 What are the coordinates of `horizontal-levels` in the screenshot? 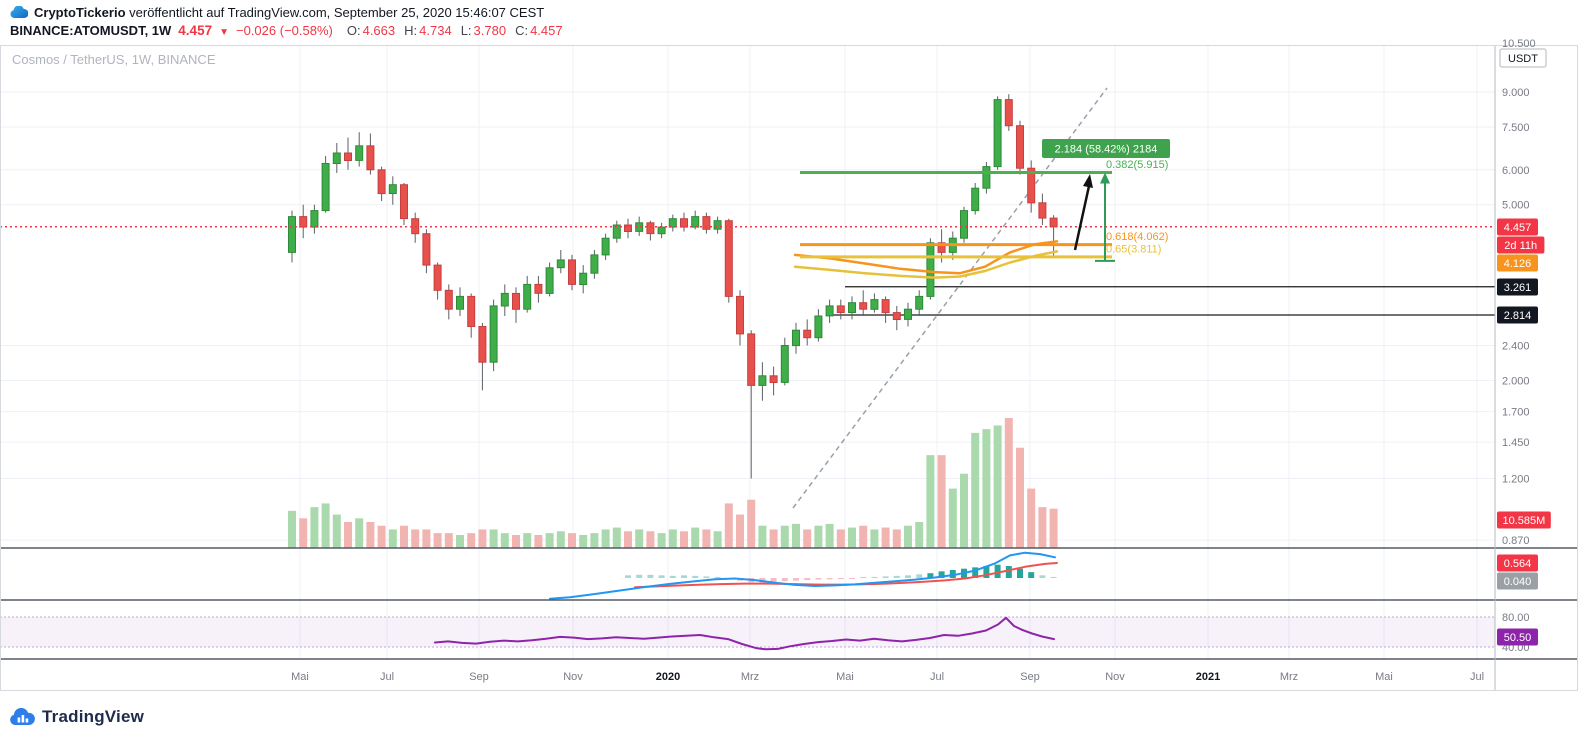 It's located at (1161, 301).